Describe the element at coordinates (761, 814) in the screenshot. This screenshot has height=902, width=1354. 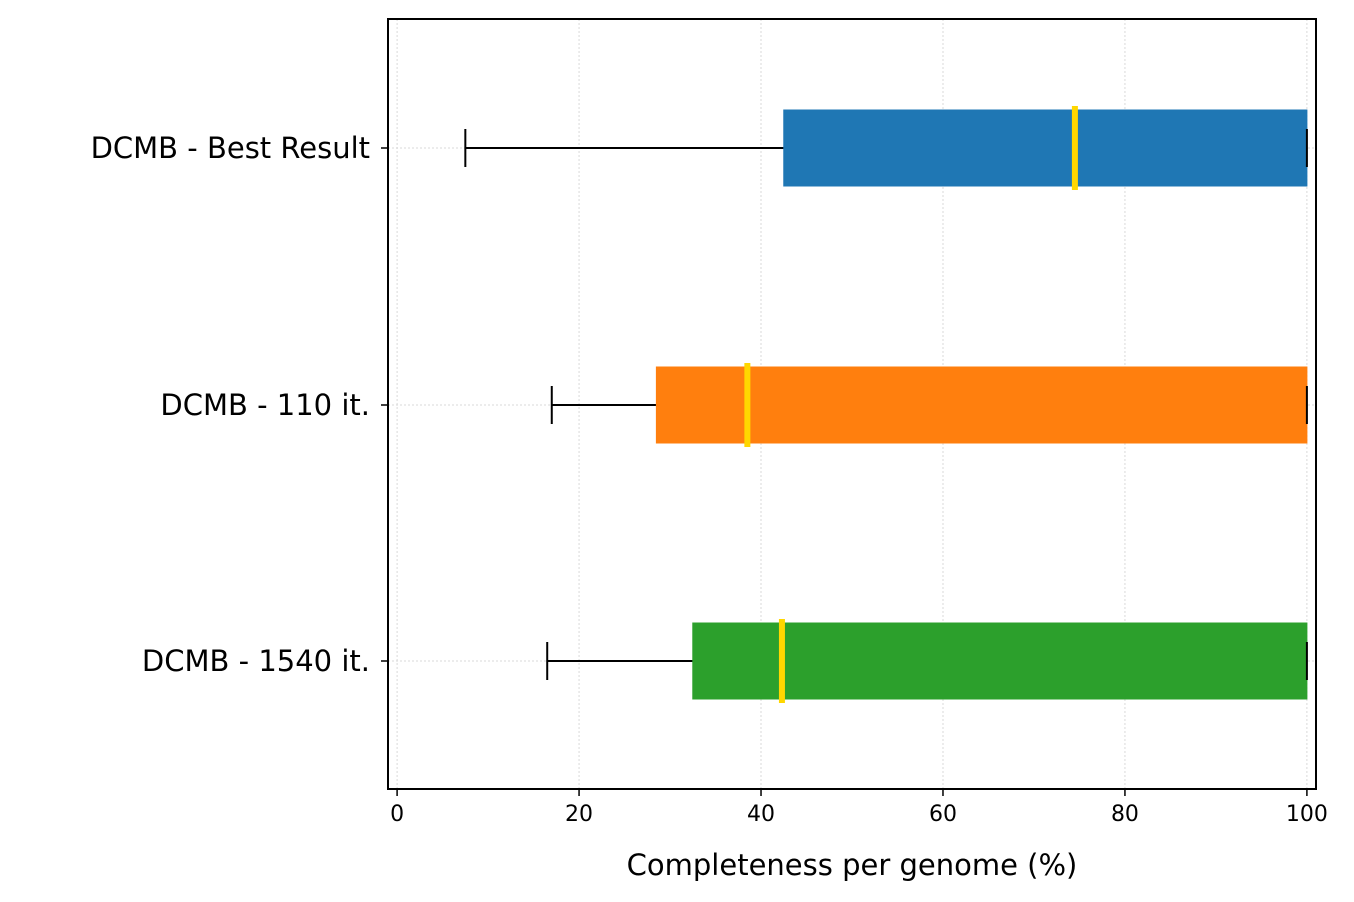
I see `x-tick-label: 40` at that location.